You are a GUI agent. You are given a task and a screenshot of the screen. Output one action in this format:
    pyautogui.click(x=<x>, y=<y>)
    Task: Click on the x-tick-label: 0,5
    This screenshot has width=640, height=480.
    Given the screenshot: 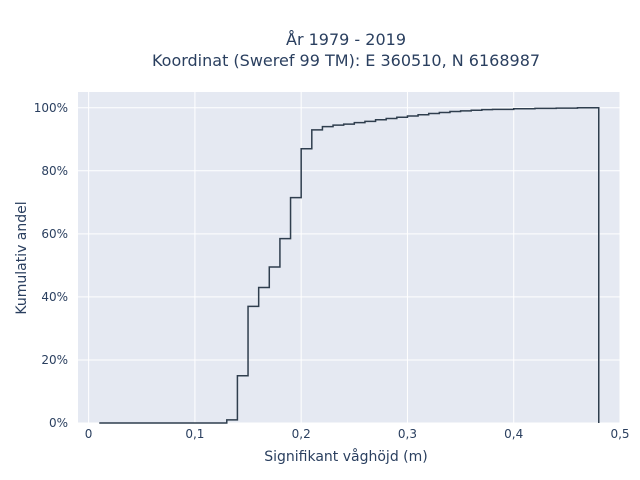 What is the action you would take?
    pyautogui.click(x=619, y=434)
    